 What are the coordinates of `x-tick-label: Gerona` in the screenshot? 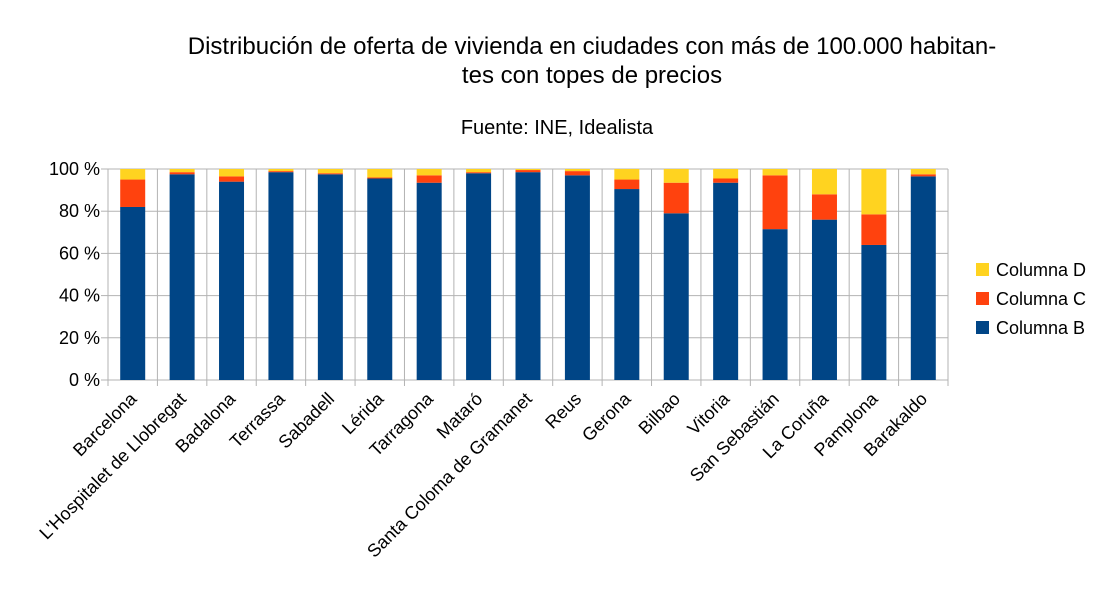 It's located at (606, 416).